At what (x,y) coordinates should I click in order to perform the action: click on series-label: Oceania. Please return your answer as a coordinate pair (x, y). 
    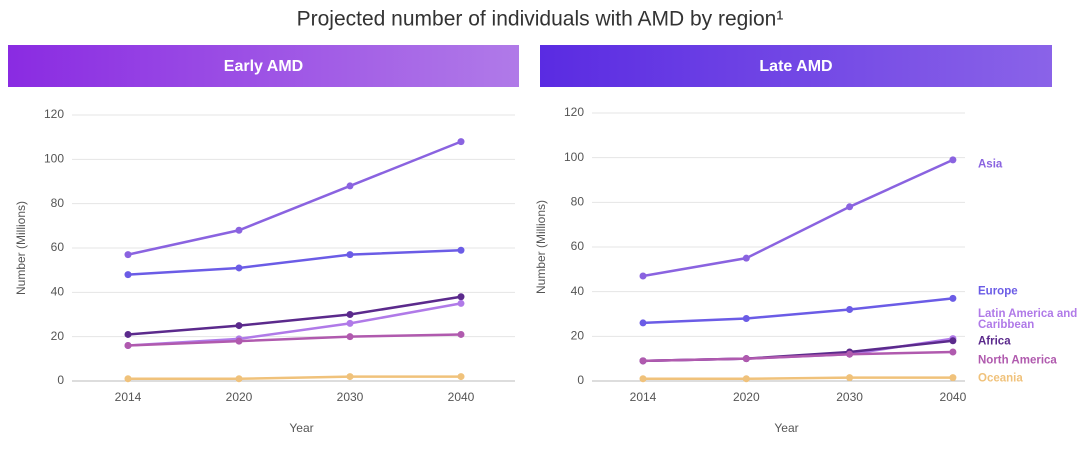
    Looking at the image, I should click on (1000, 378).